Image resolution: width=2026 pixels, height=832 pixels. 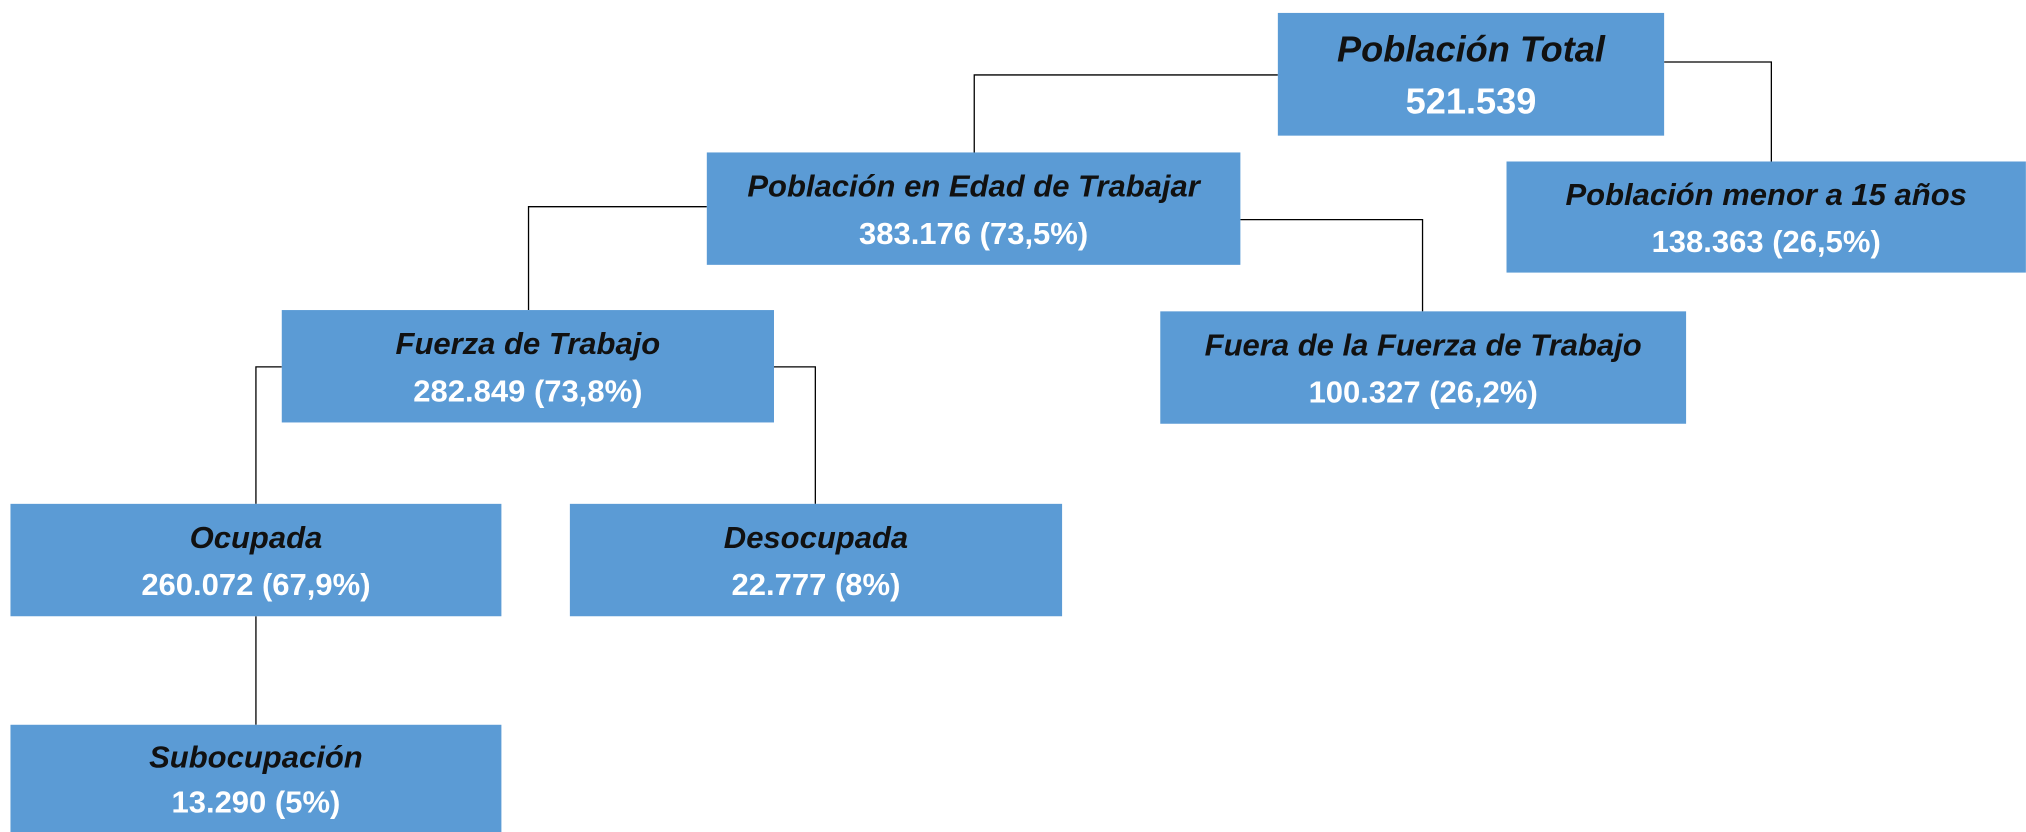 I want to click on node-value: 22.777 (8%), so click(x=816, y=584).